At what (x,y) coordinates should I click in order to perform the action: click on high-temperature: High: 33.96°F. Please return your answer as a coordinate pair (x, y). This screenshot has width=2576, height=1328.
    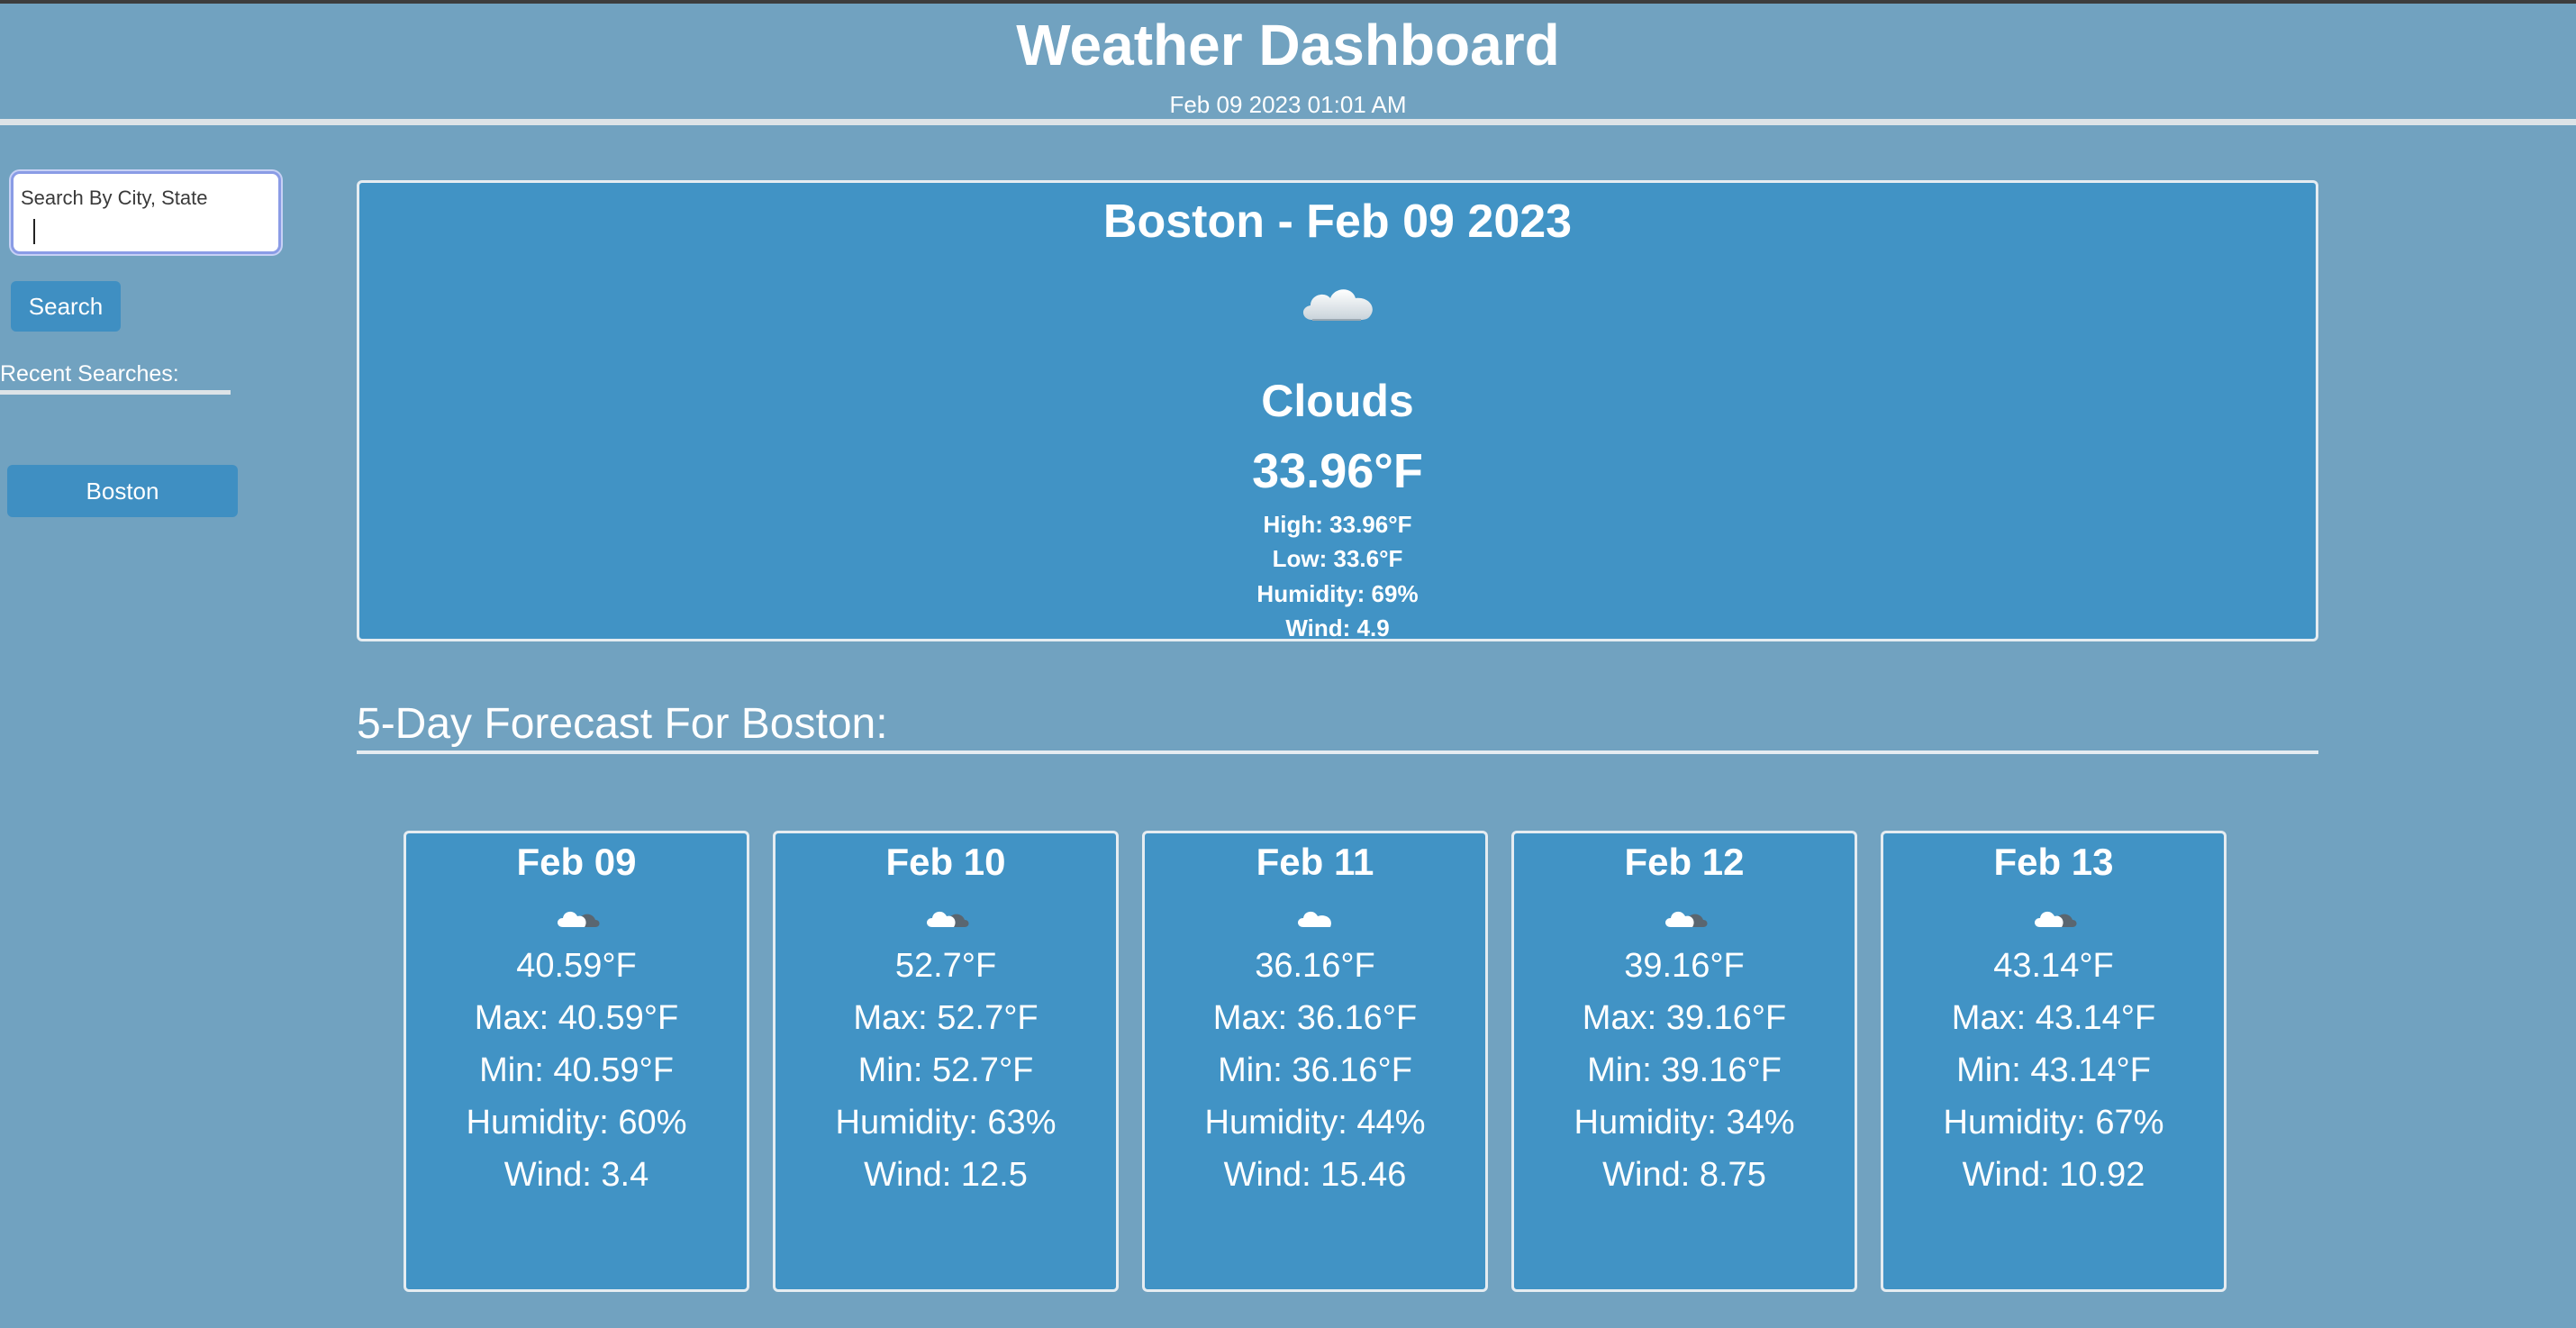
    Looking at the image, I should click on (1337, 524).